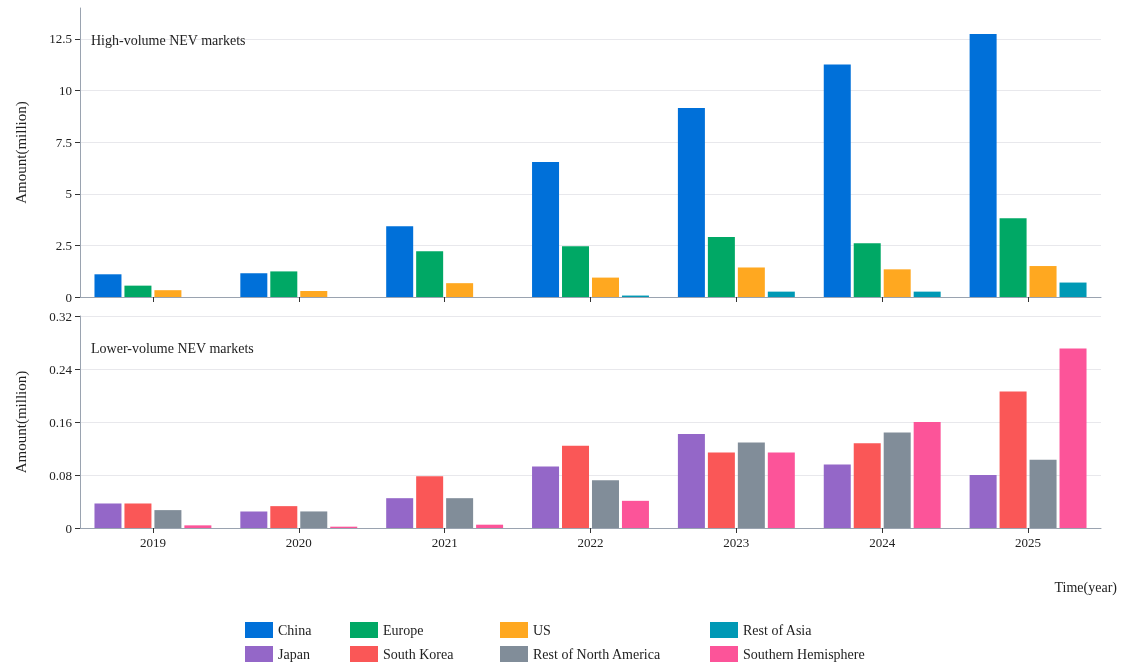 This screenshot has width=1127, height=667. I want to click on x-tick-label: 2025, so click(1028, 542).